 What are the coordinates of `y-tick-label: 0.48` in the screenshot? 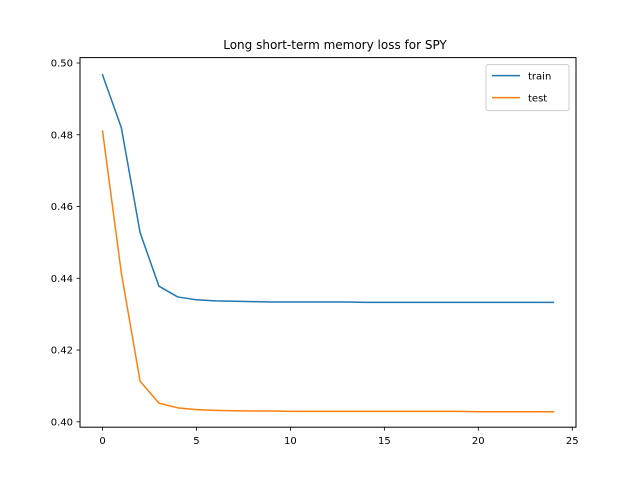 It's located at (62, 135).